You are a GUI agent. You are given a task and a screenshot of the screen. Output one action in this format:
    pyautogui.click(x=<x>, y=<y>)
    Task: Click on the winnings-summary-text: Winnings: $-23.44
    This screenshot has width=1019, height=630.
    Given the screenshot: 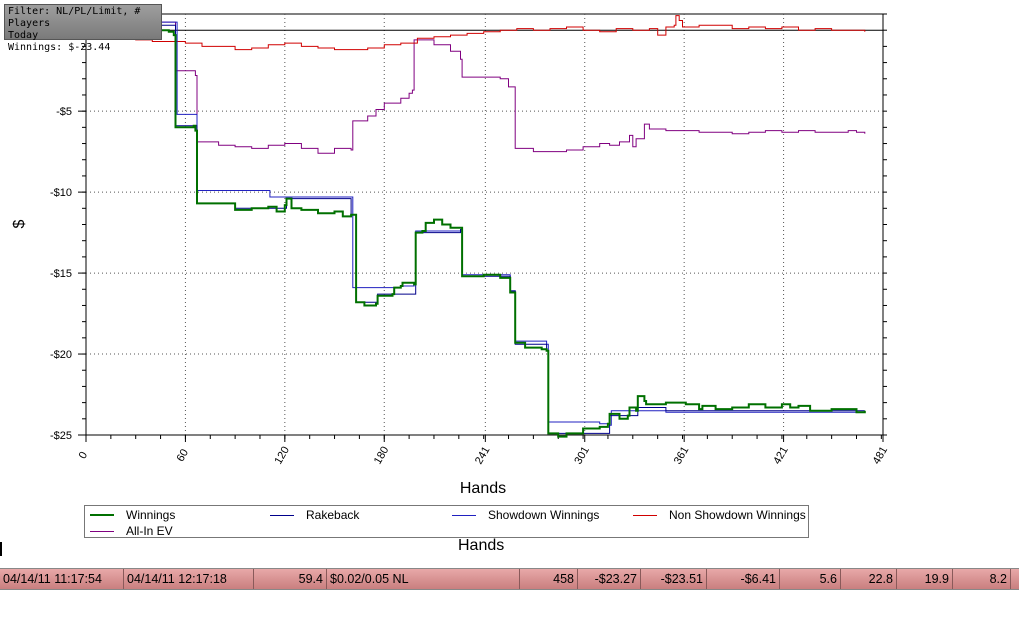 What is the action you would take?
    pyautogui.click(x=59, y=47)
    